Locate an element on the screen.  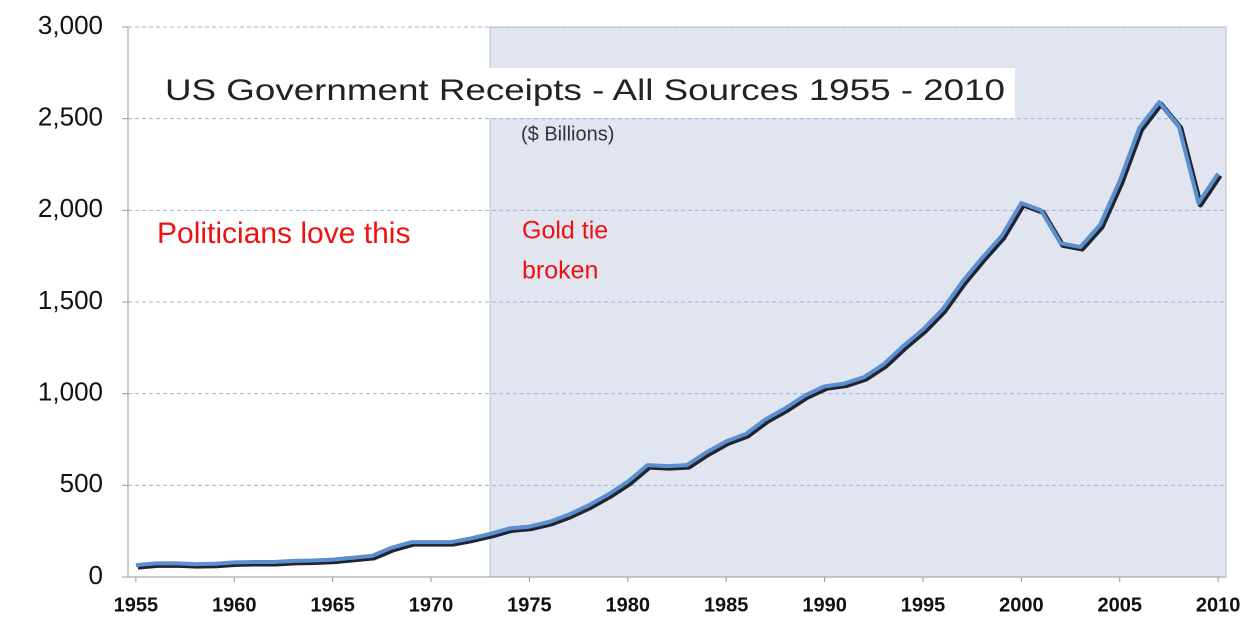
y-tick-label: 2,500 is located at coordinates (70, 117).